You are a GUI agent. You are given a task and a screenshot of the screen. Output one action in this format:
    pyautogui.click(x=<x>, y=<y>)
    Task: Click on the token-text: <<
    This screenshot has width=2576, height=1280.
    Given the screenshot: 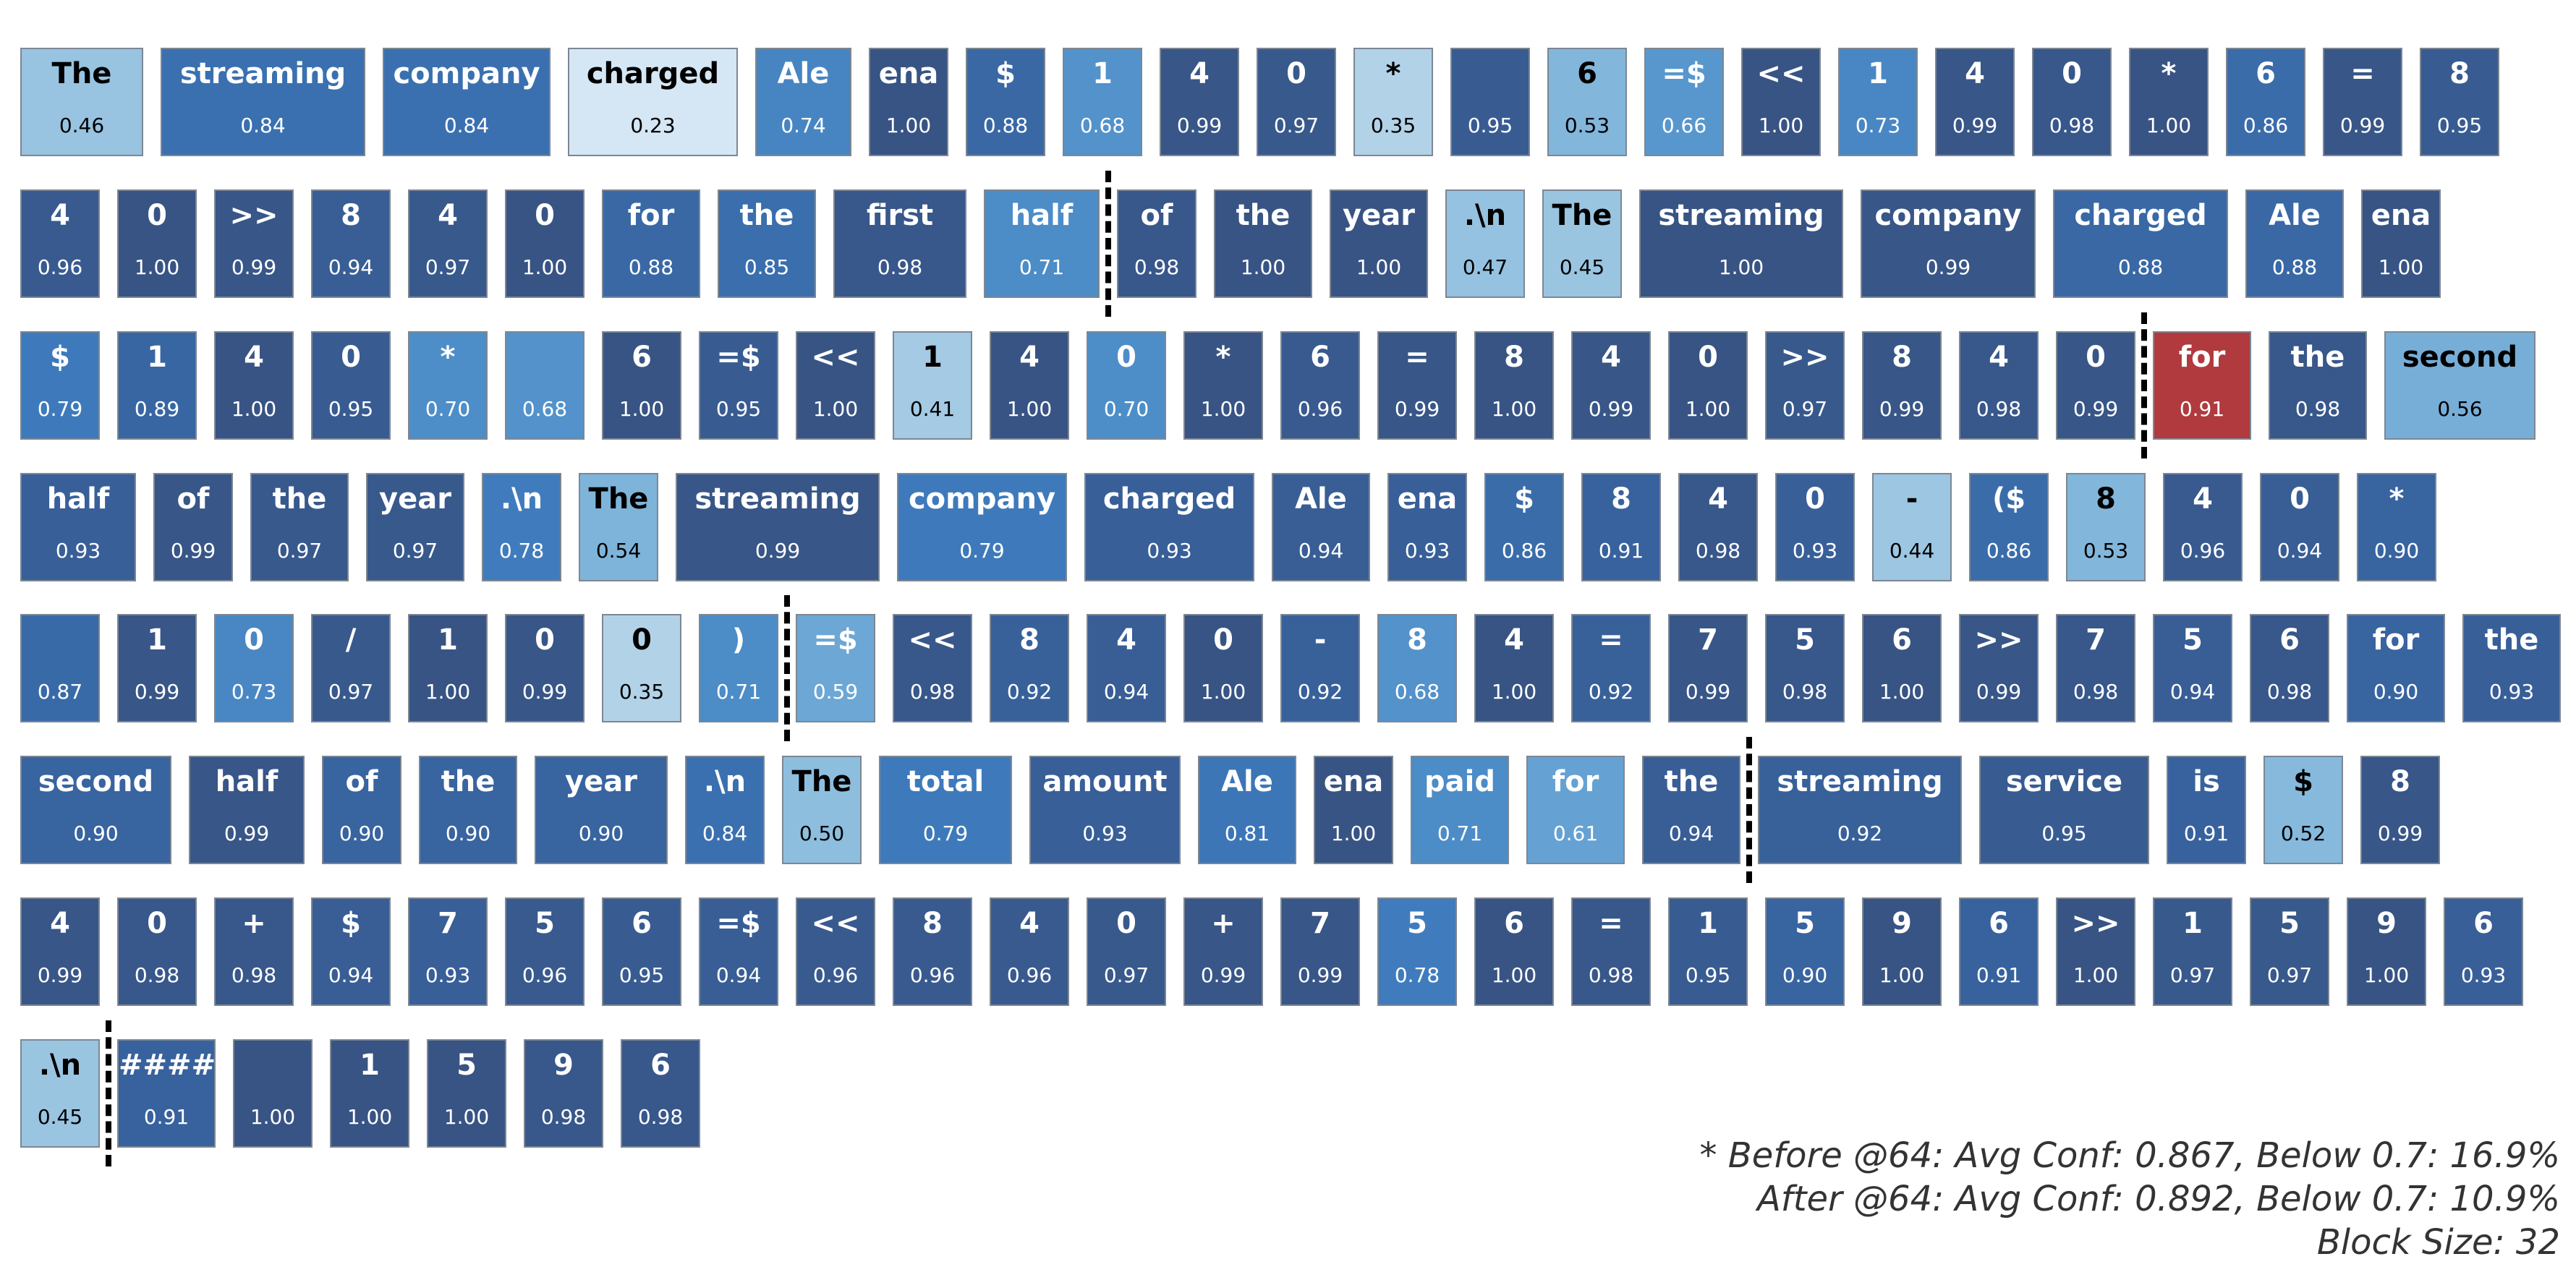 What is the action you would take?
    pyautogui.click(x=932, y=640)
    